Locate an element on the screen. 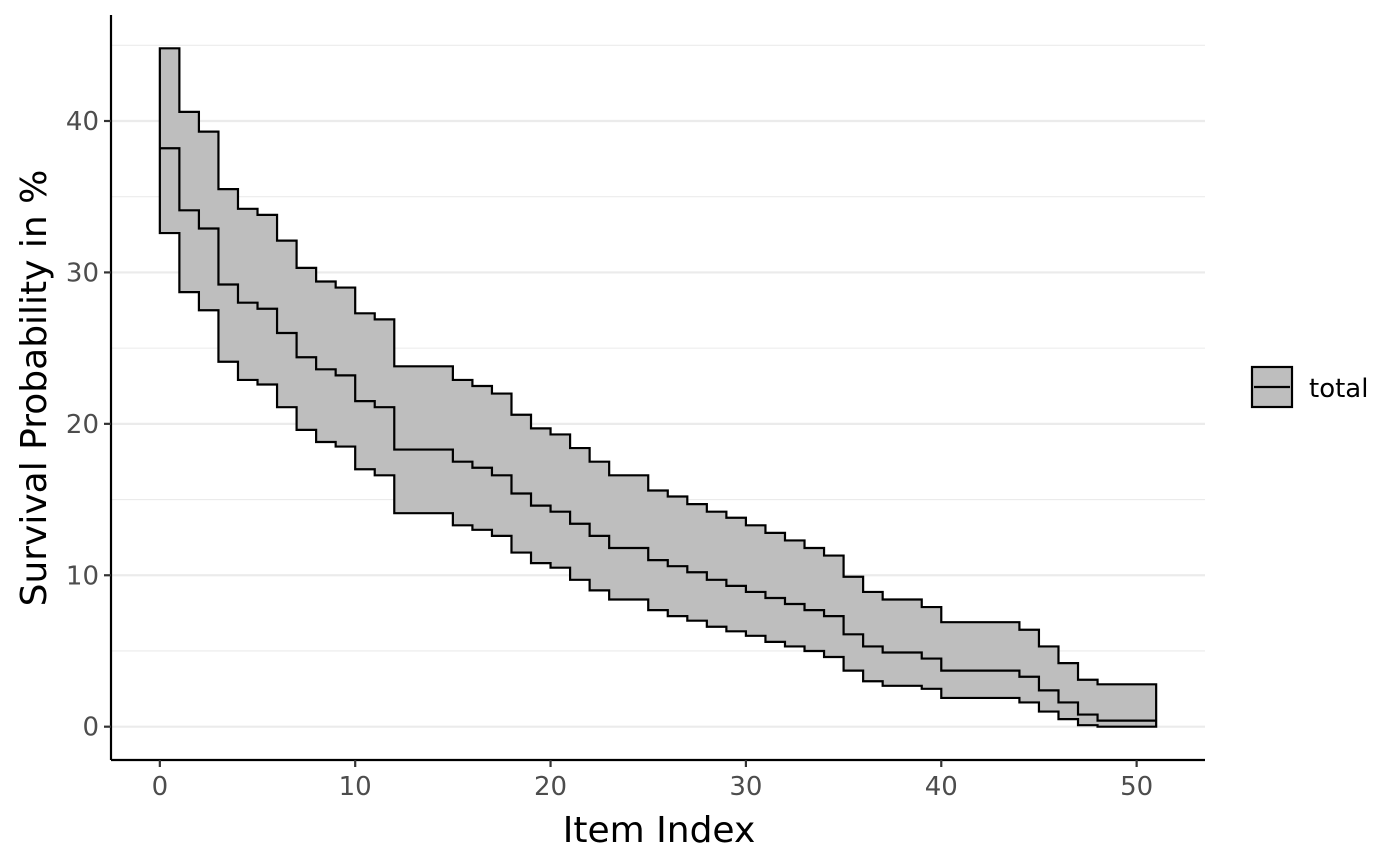 The height and width of the screenshot is (866, 1400). legend-label-total: total is located at coordinates (1338, 389).